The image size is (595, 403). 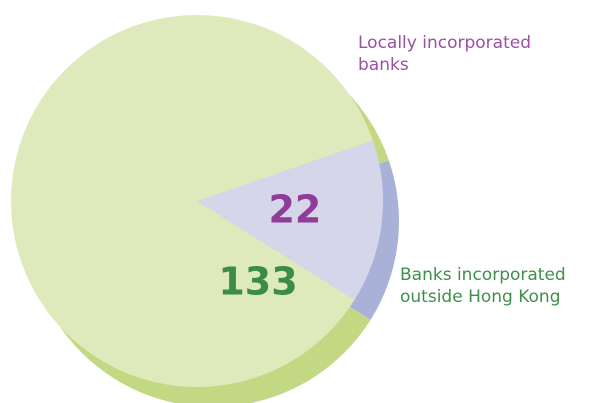 What do you see at coordinates (269, 246) in the screenshot?
I see `pie-value-labels: 22 133` at bounding box center [269, 246].